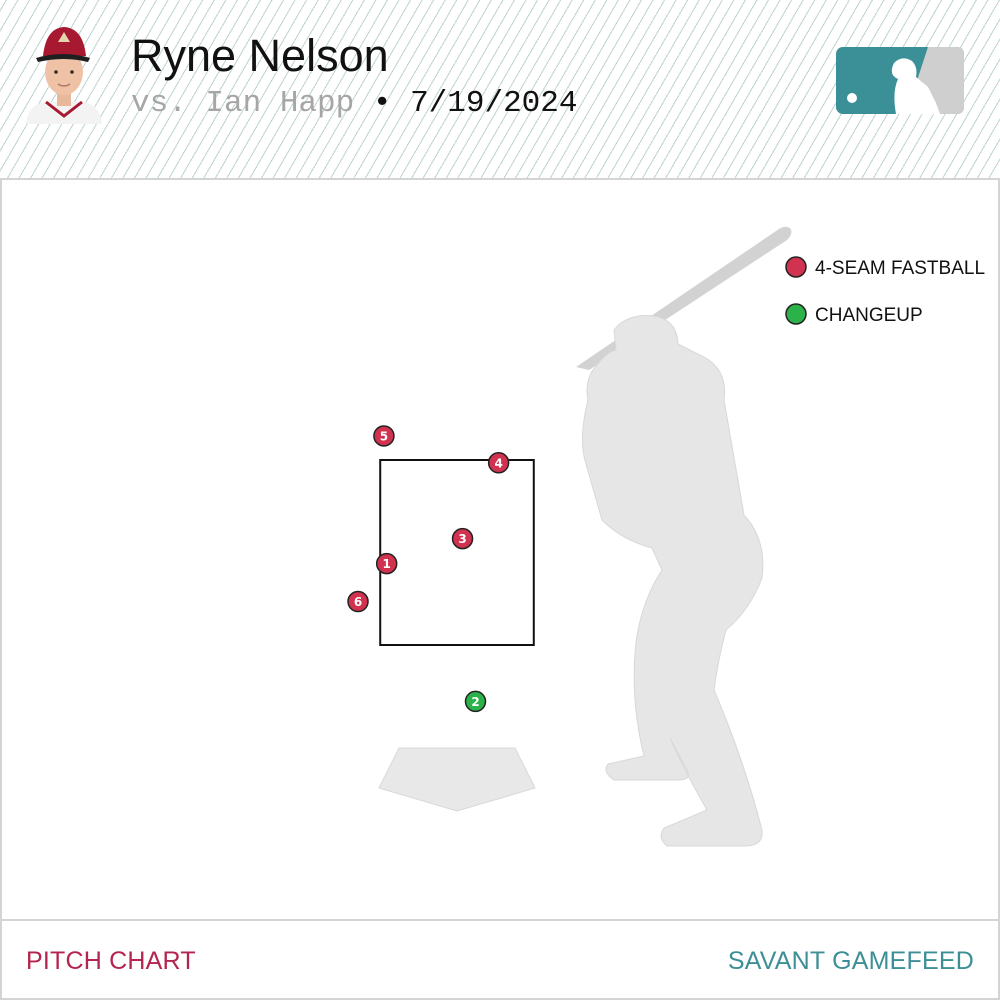 This screenshot has height=1000, width=1000. What do you see at coordinates (111, 961) in the screenshot?
I see `pitch-chart-label: PITCH CHART` at bounding box center [111, 961].